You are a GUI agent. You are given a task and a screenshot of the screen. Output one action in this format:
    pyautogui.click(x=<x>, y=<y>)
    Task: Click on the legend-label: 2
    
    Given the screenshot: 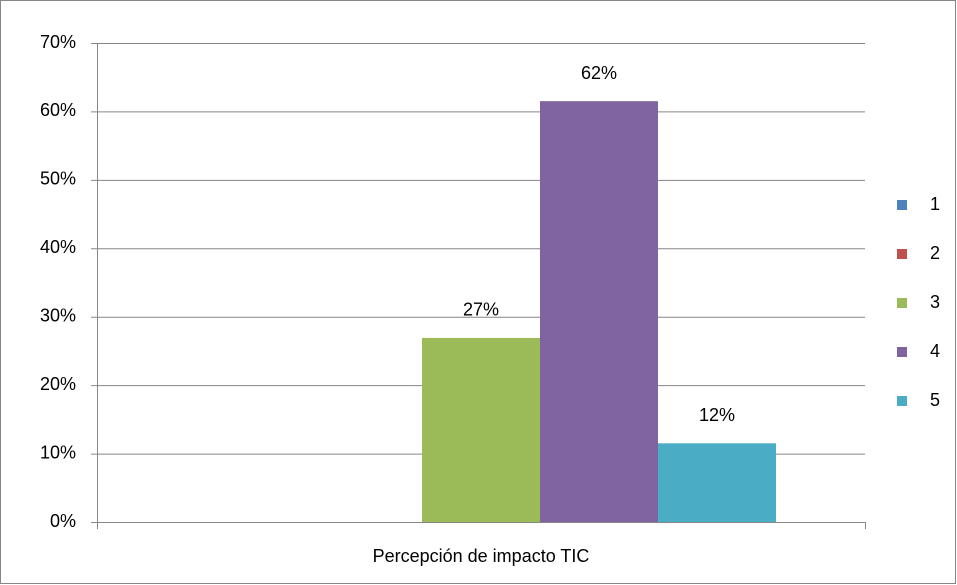 What is the action you would take?
    pyautogui.click(x=935, y=253)
    